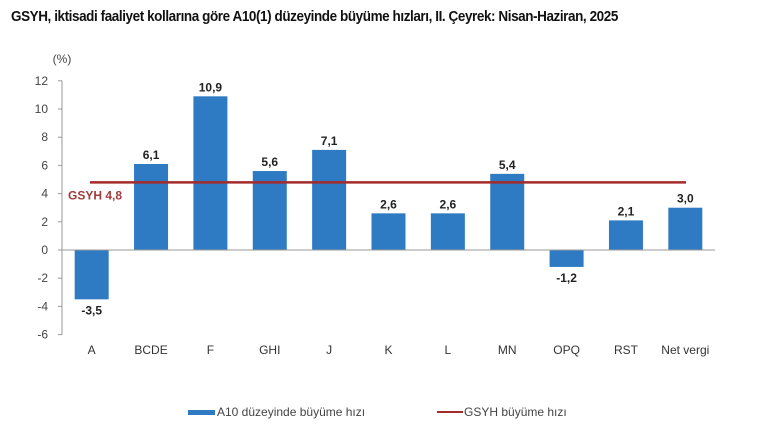 Image resolution: width=770 pixels, height=447 pixels. Describe the element at coordinates (507, 211) in the screenshot. I see `bar-mn` at that location.